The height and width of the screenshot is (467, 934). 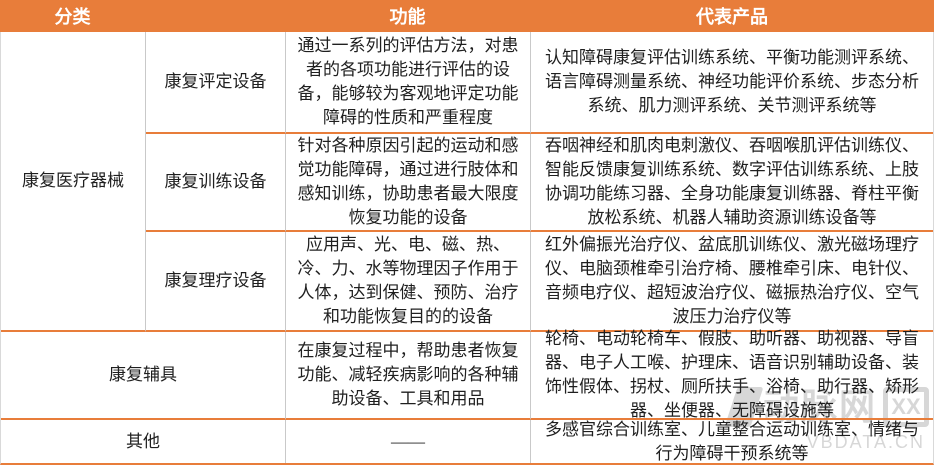 What do you see at coordinates (408, 441) in the screenshot?
I see `function-cell-other: ——` at bounding box center [408, 441].